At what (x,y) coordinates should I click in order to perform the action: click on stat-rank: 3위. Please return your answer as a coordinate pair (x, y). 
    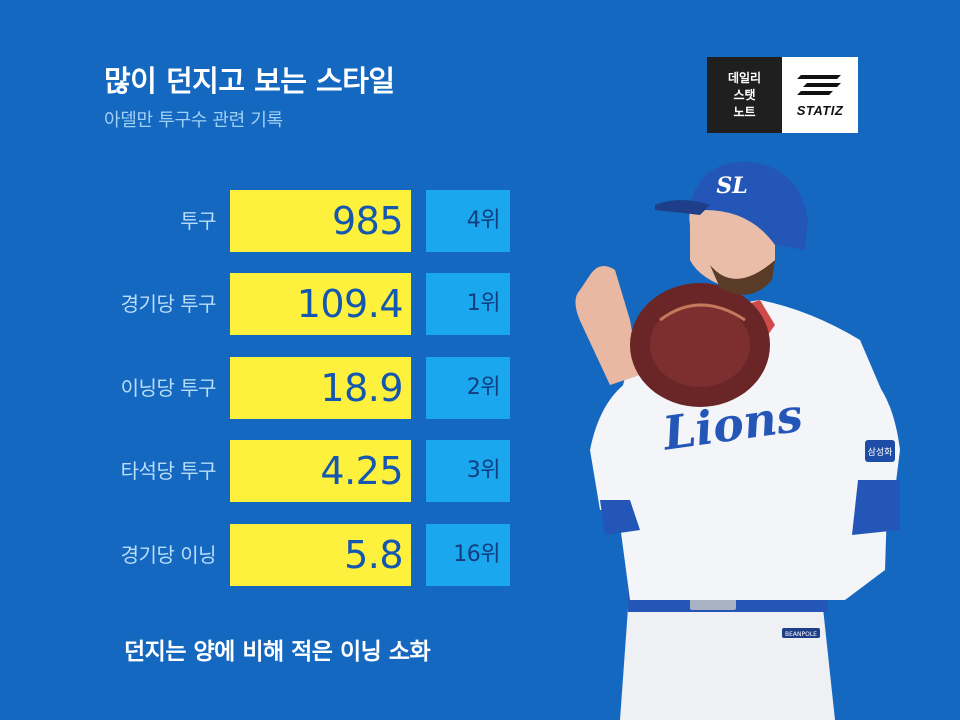
    Looking at the image, I should click on (468, 471).